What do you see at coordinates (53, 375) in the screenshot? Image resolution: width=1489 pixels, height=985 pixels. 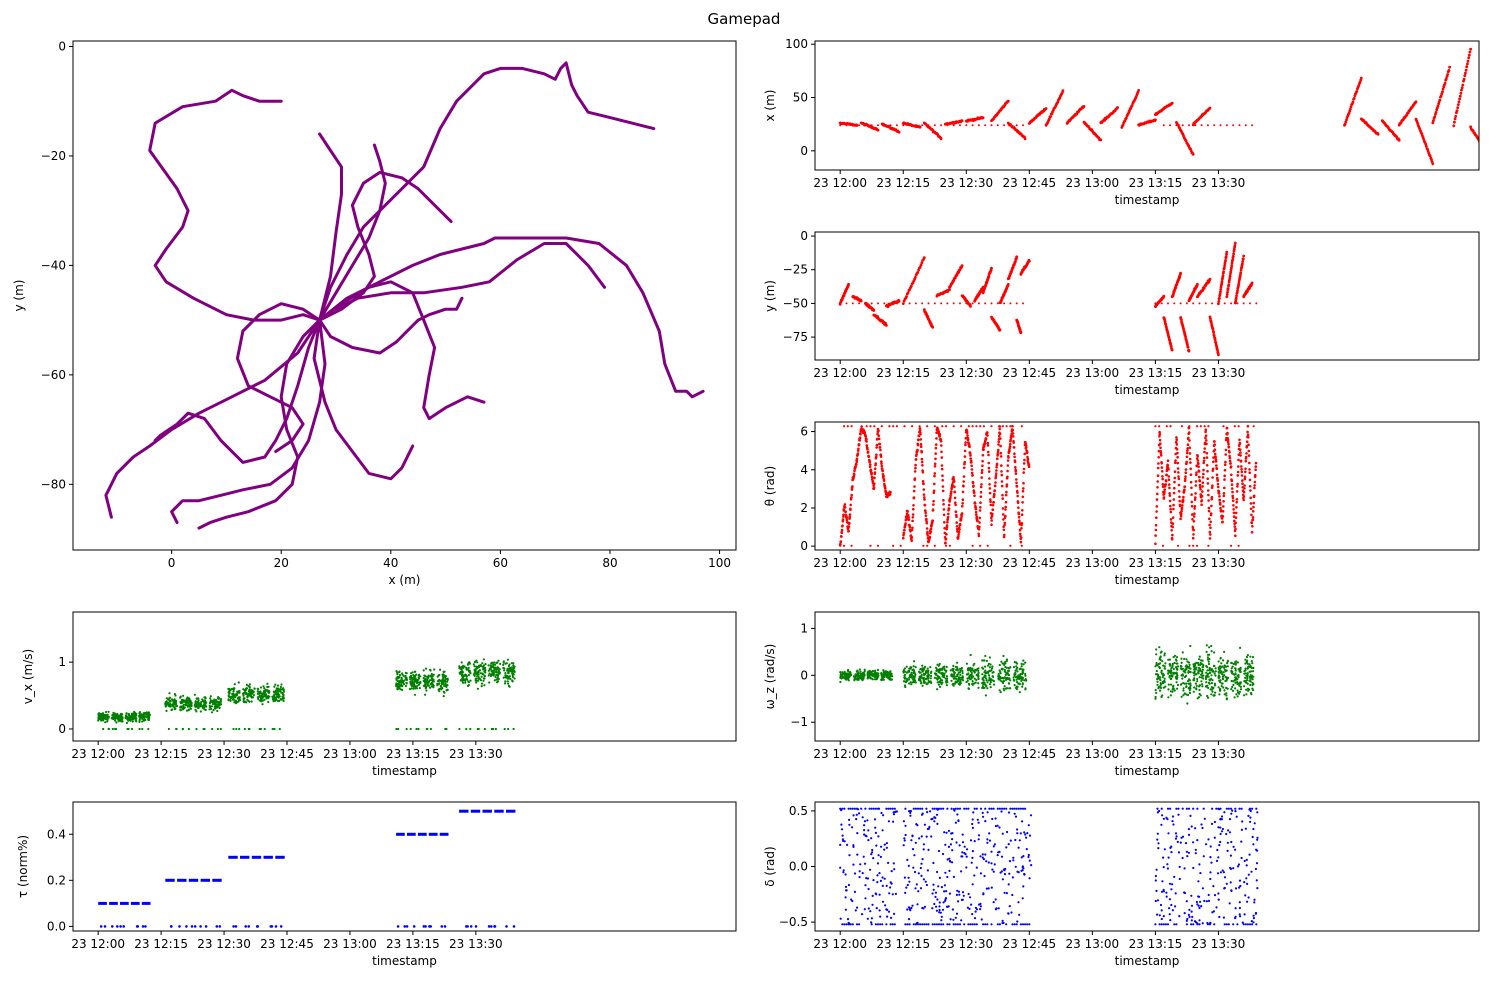 I see `xy-ytick-label: −60` at bounding box center [53, 375].